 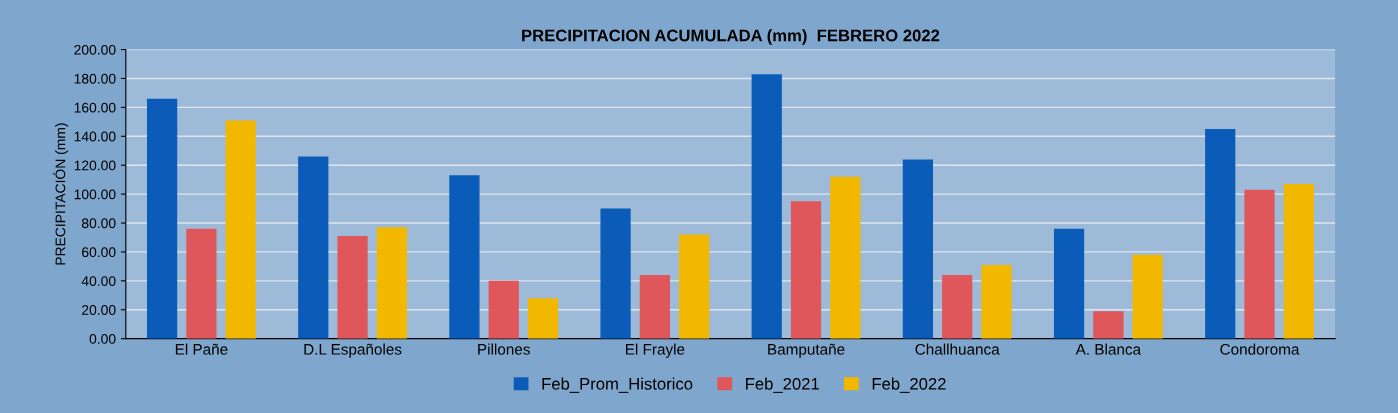 What do you see at coordinates (909, 385) in the screenshot?
I see `legend-label: Feb_2022` at bounding box center [909, 385].